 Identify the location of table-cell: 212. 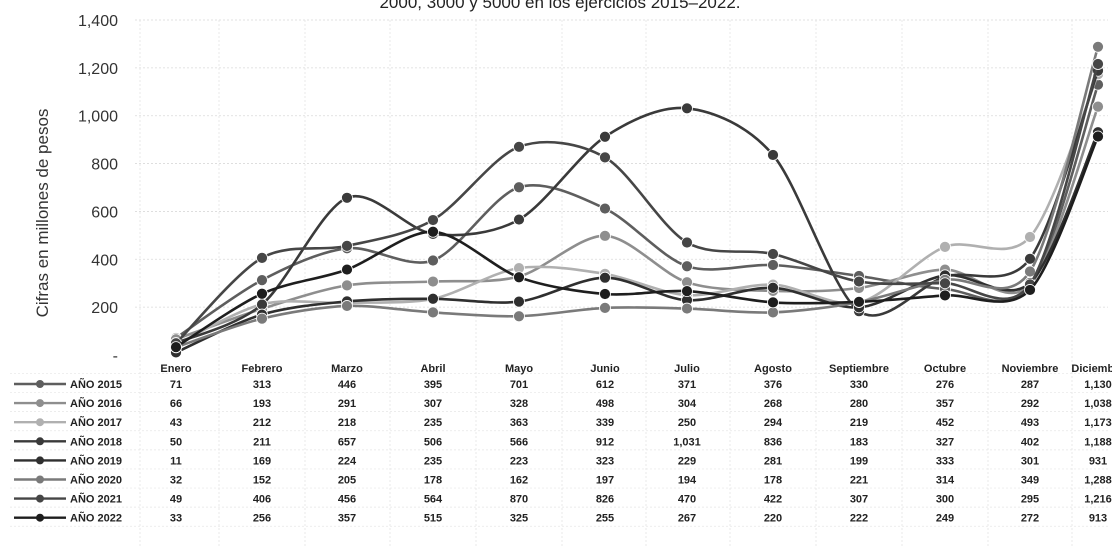
(262, 423).